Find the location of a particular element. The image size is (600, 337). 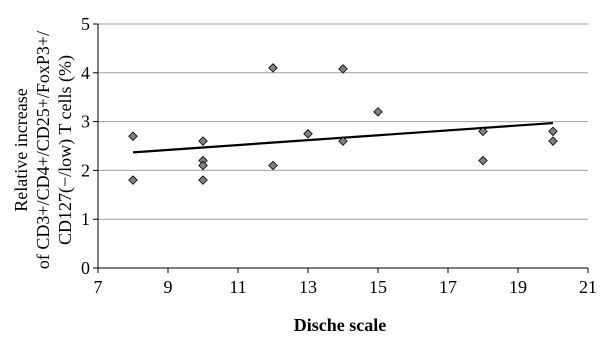

x-tick-label: 7 is located at coordinates (98, 287).